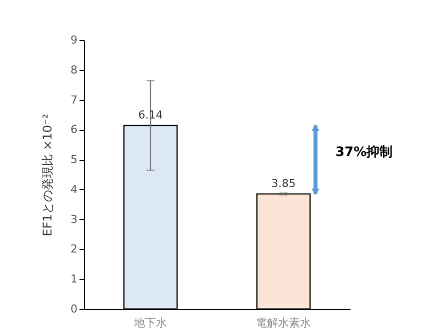  What do you see at coordinates (150, 323) in the screenshot?
I see `x-tick-label: 地下水` at bounding box center [150, 323].